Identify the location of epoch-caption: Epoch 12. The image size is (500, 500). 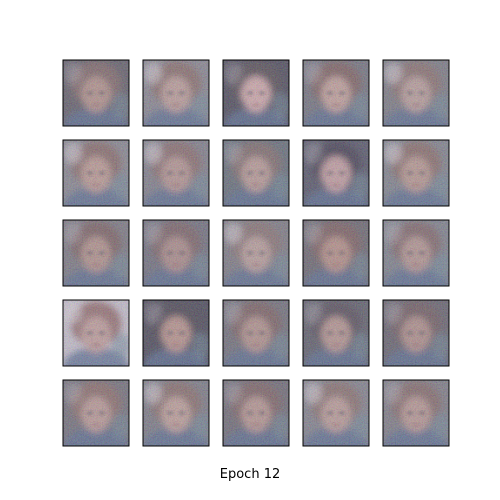
(250, 474).